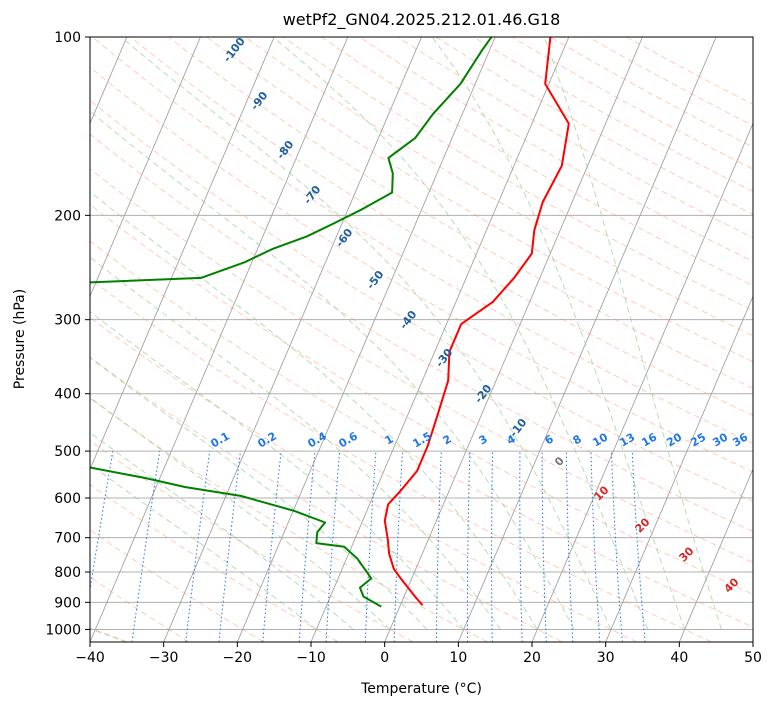 The width and height of the screenshot is (775, 712). What do you see at coordinates (67, 321) in the screenshot?
I see `y-tick-label: 300` at bounding box center [67, 321].